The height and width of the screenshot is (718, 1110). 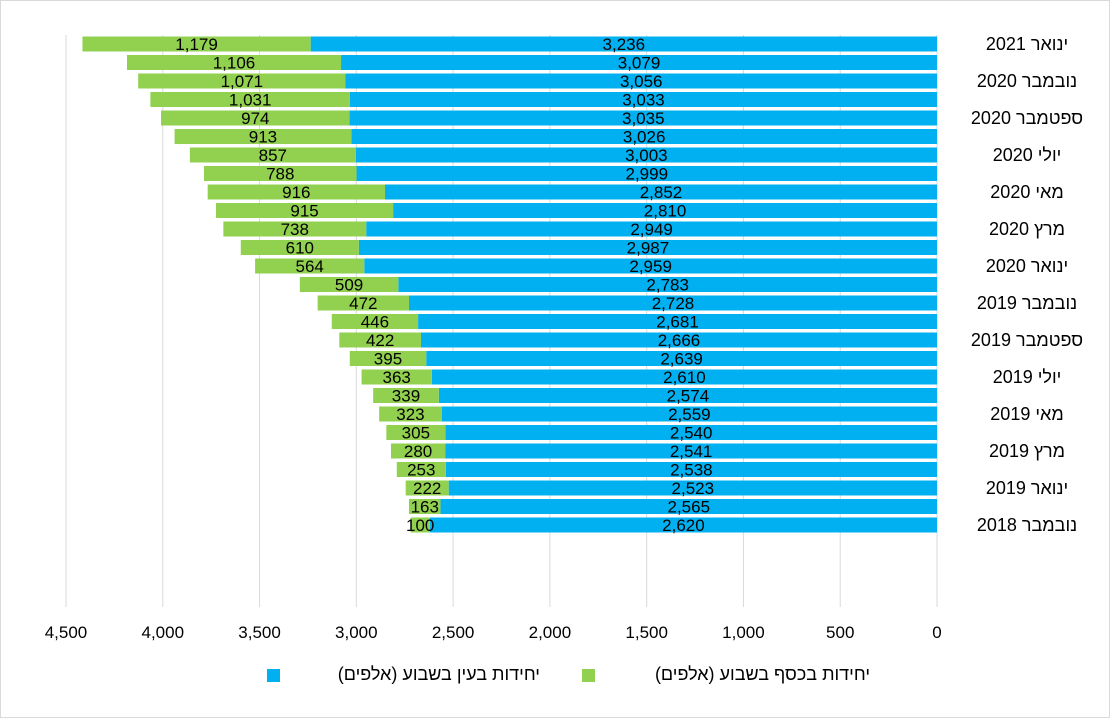 I want to click on data-label-blue: 2,538, so click(x=691, y=470).